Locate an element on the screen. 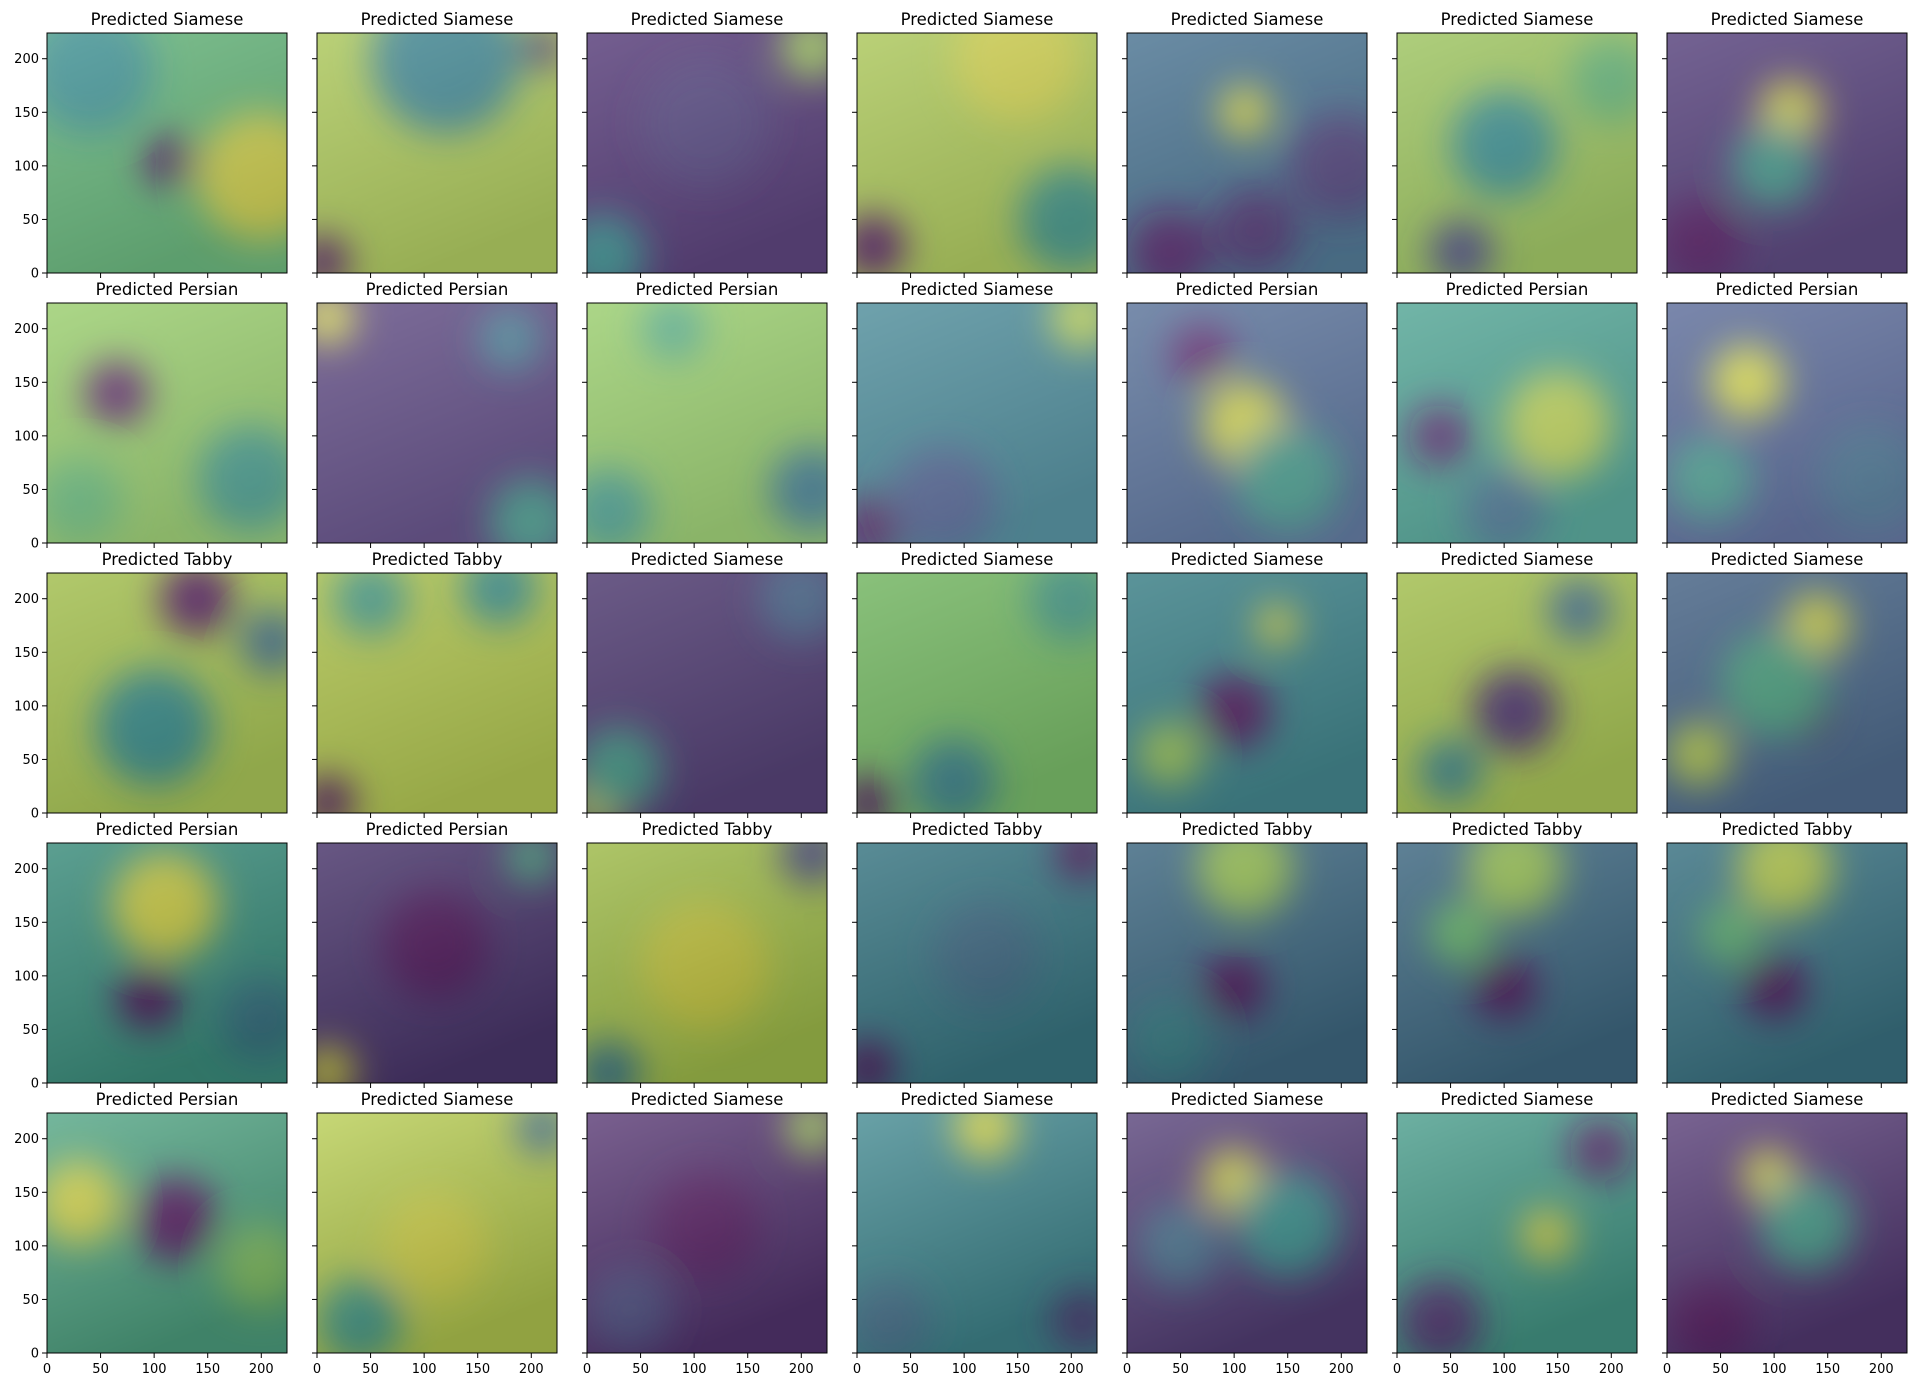  subplot-r3-c1: Predicted Tabby050100150200 is located at coordinates (159, 686).